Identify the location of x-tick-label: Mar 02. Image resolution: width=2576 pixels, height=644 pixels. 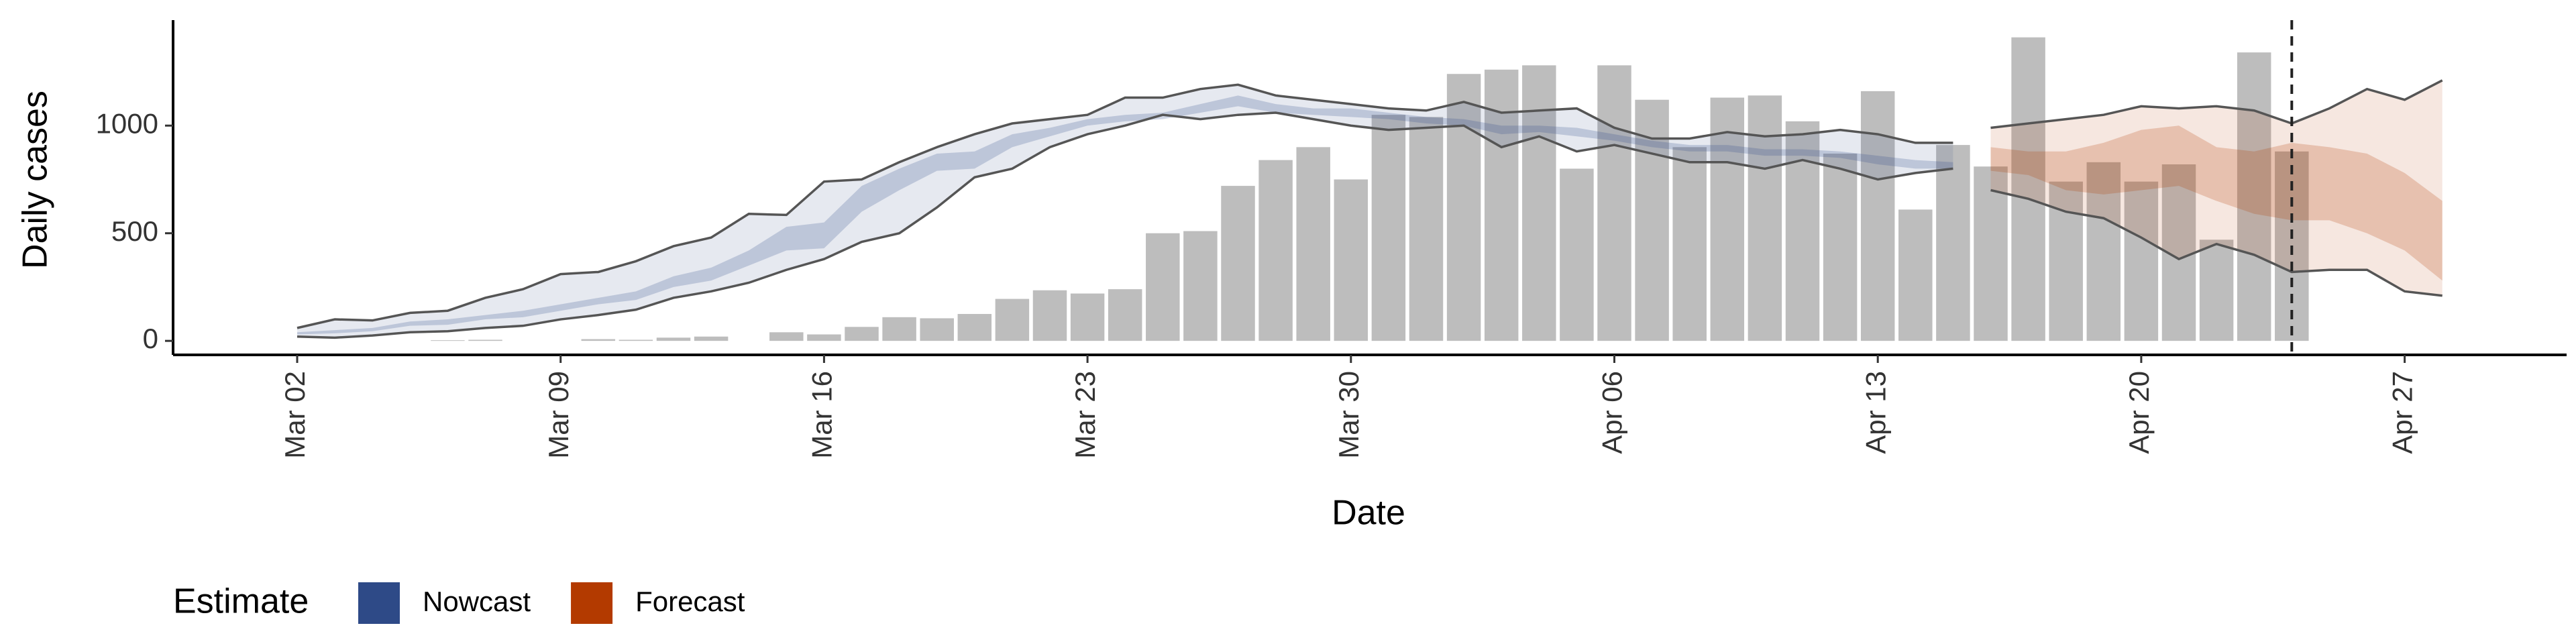
(295, 415).